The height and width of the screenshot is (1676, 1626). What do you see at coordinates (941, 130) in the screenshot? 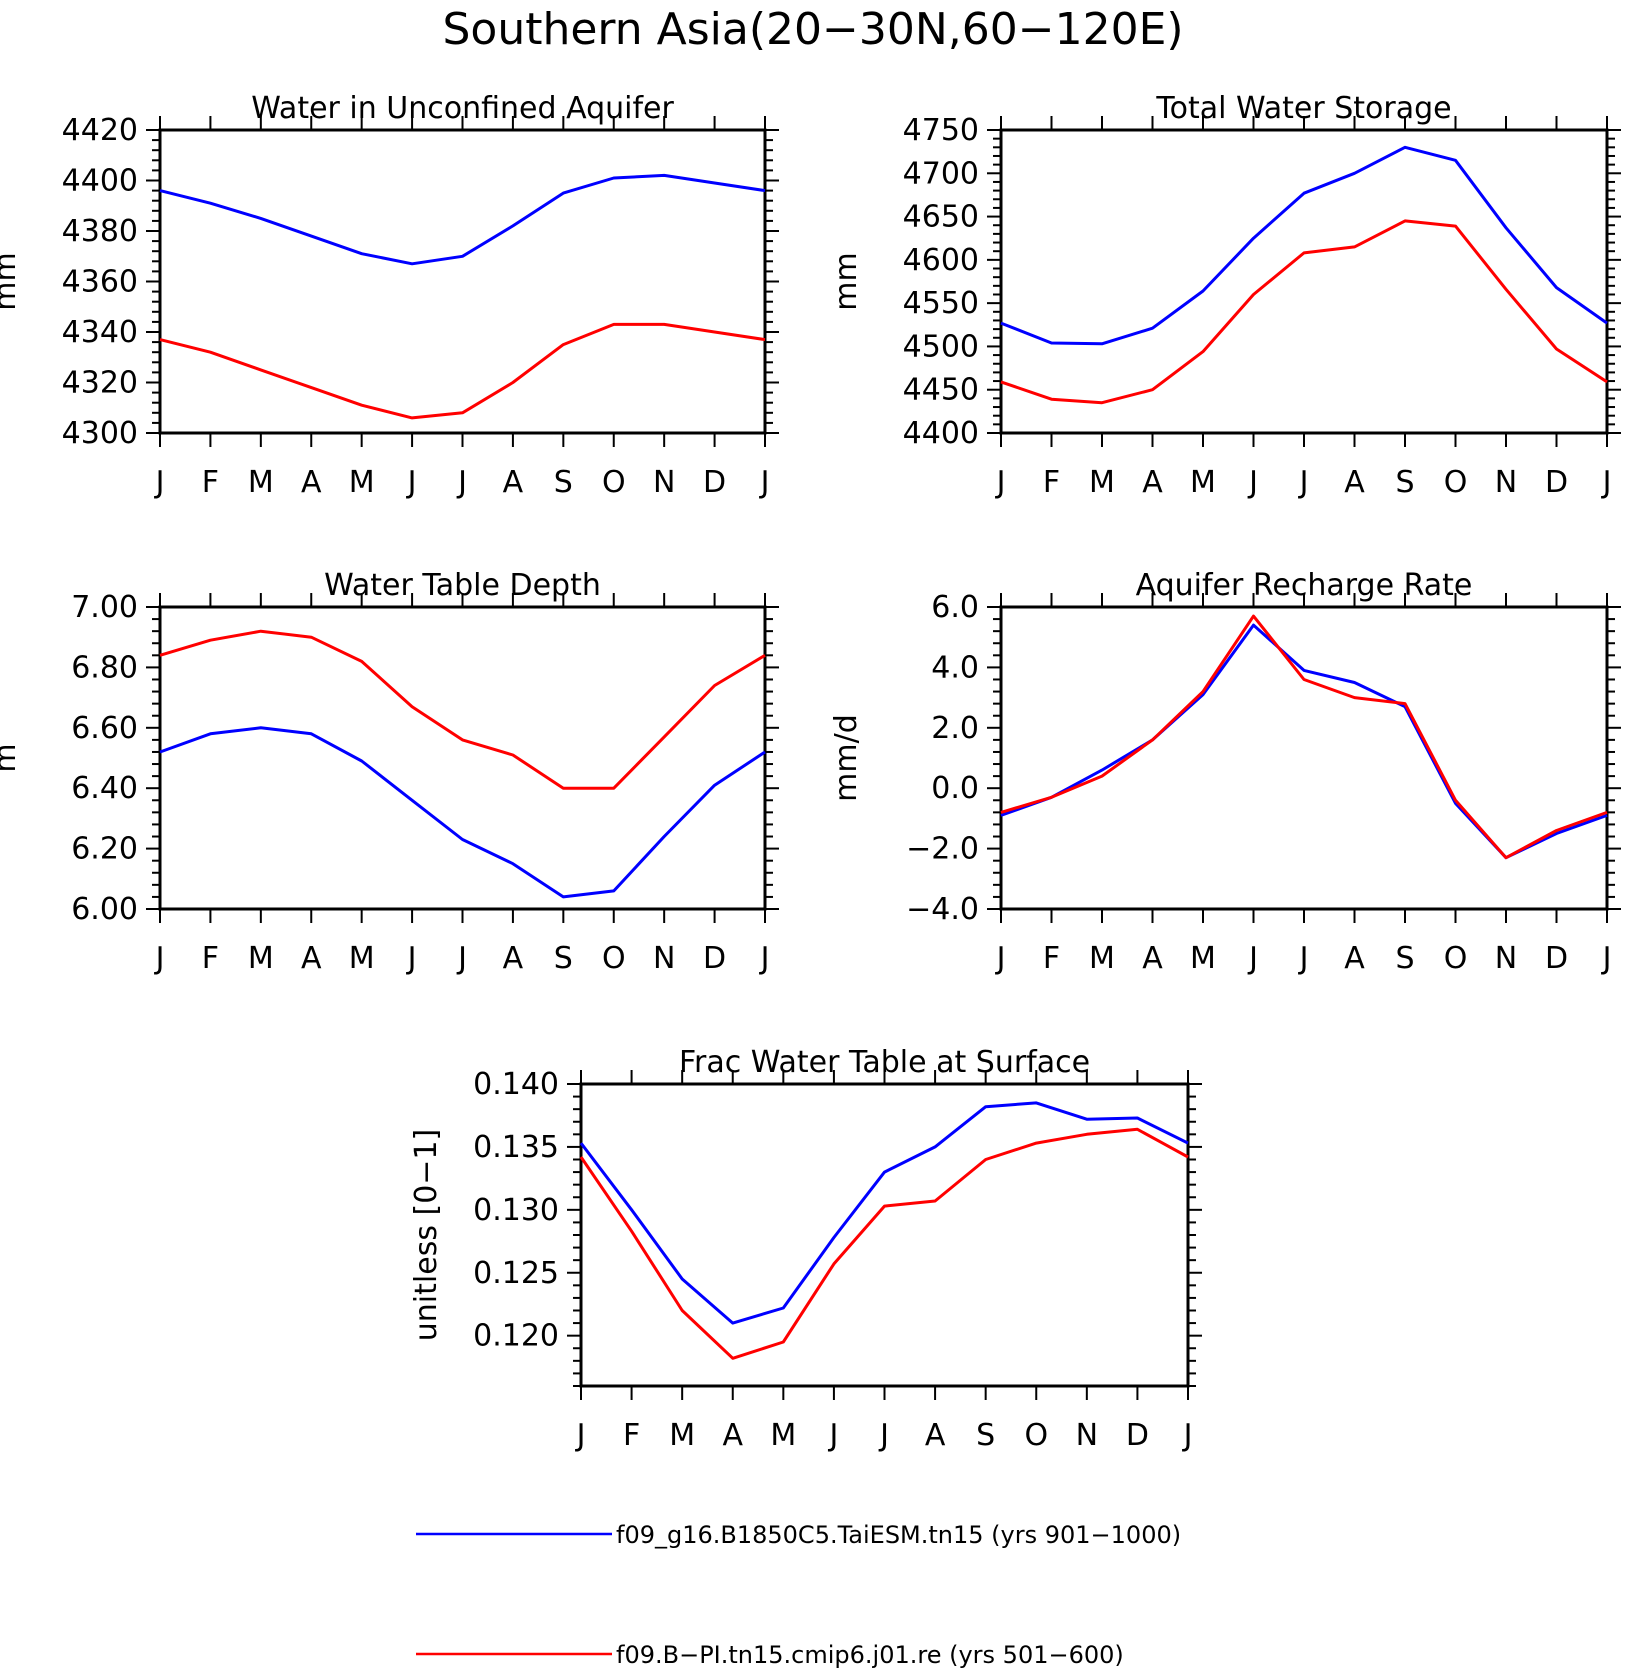
I see `y-tick-label: 4750` at bounding box center [941, 130].